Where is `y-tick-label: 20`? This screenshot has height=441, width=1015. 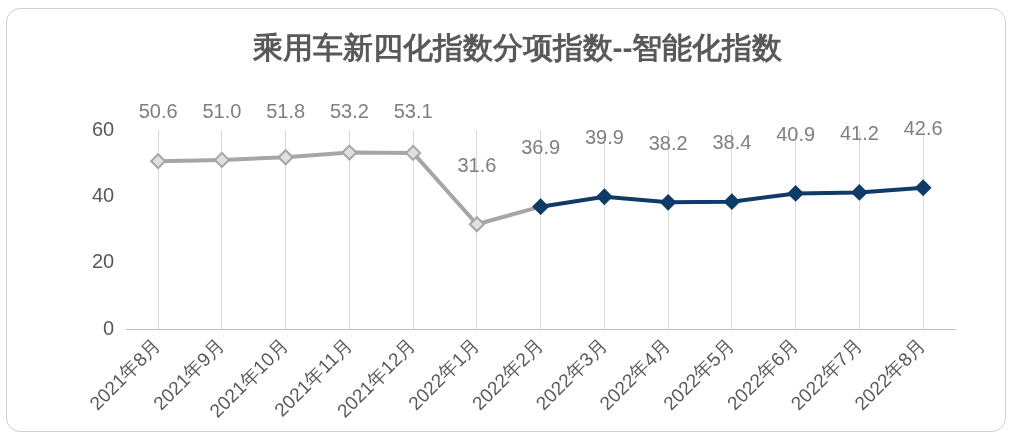
y-tick-label: 20 is located at coordinates (103, 261).